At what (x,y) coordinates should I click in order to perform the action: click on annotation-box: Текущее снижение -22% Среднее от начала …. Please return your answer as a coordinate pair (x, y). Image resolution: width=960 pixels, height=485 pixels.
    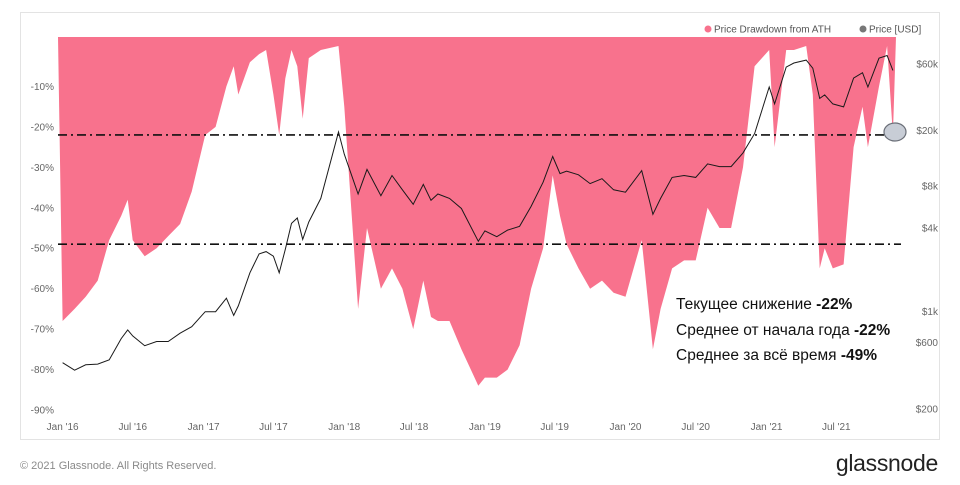
    Looking at the image, I should click on (784, 329).